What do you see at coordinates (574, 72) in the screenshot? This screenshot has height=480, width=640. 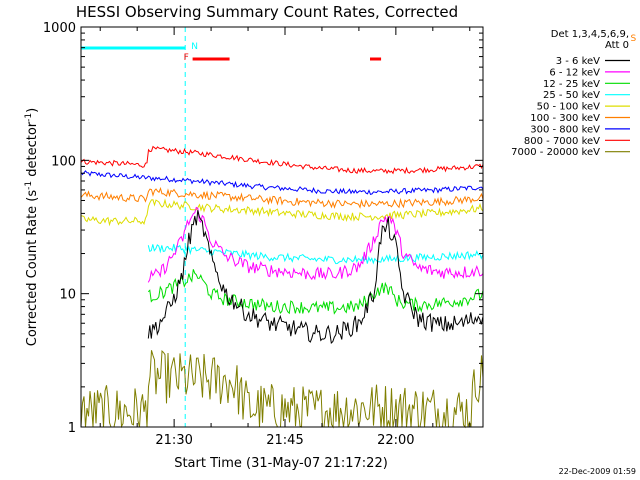 I see `legend-label-1: 6 - 12 keV` at bounding box center [574, 72].